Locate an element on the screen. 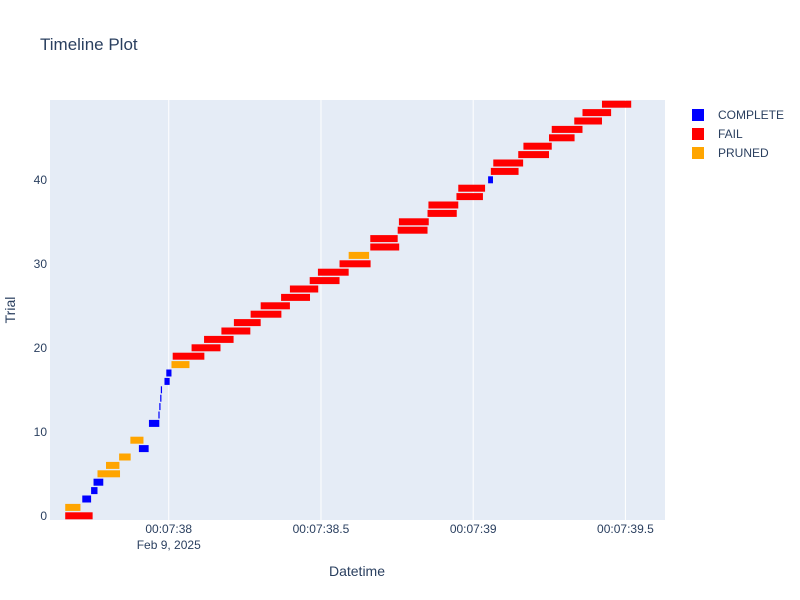 The height and width of the screenshot is (600, 800). y-tick-label-0: 0 is located at coordinates (43, 516).